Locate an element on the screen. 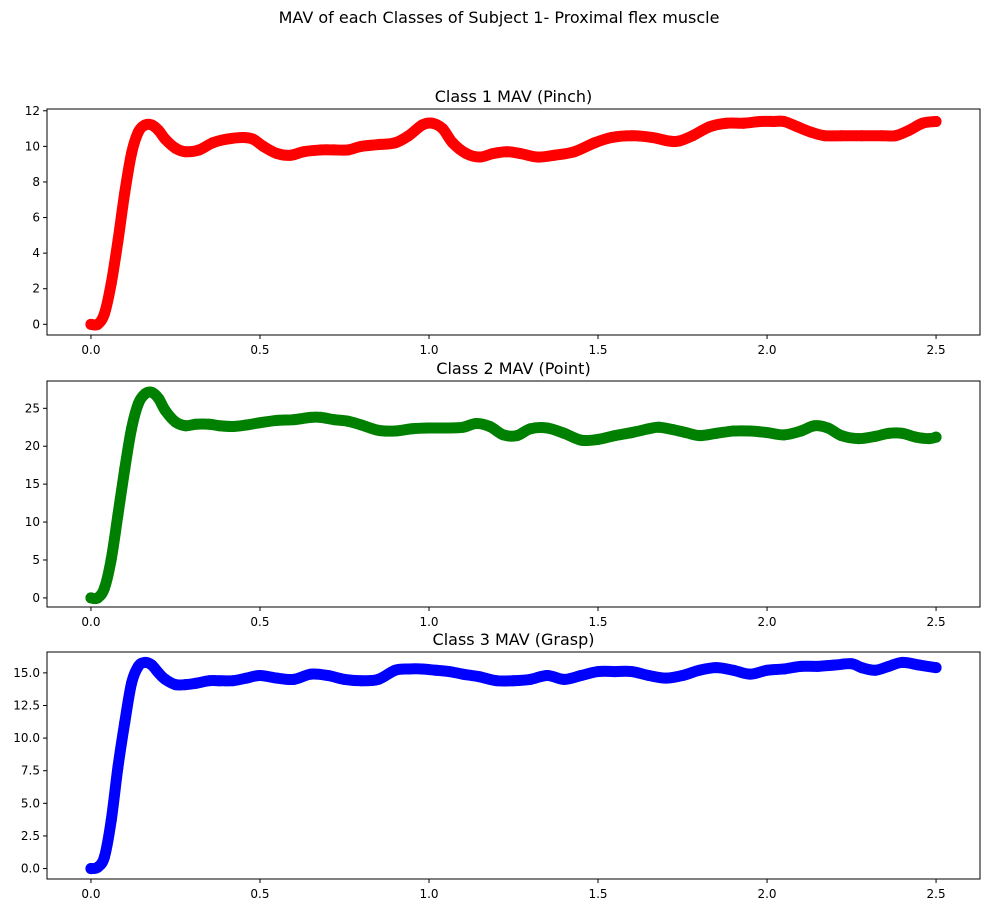 This screenshot has height=913, width=990. subplot-2-xtick-label-5: 2.5 is located at coordinates (936, 622).